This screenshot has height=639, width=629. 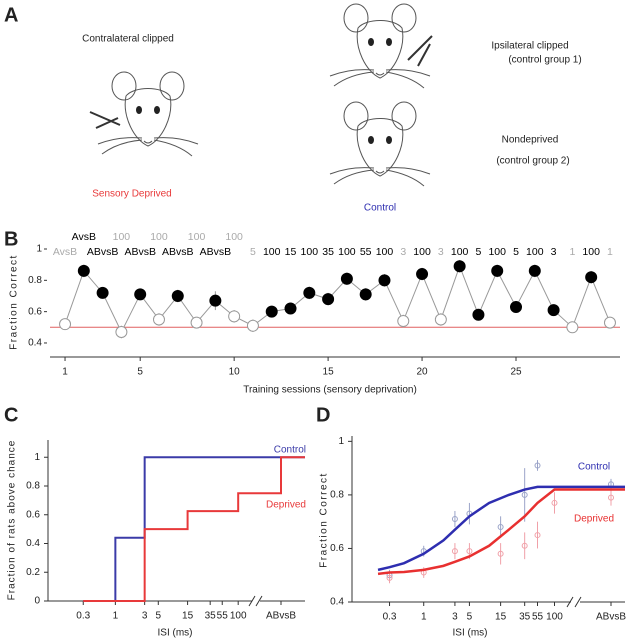 I want to click on group-label: Control, so click(x=380, y=208).